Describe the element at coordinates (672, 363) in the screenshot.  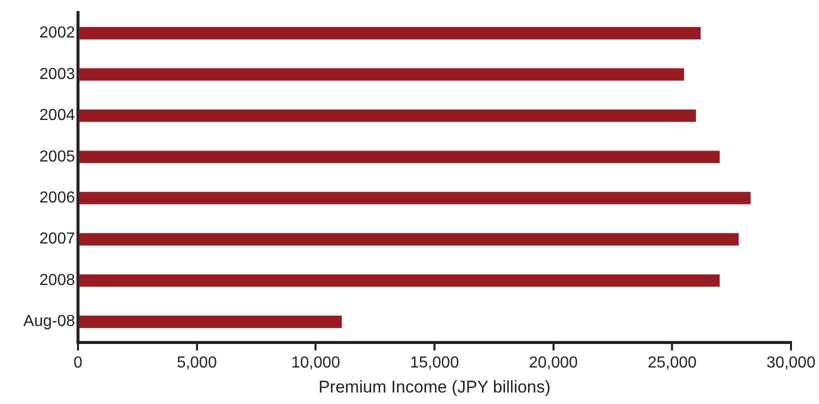
I see `x-tick-label: 25,000` at that location.